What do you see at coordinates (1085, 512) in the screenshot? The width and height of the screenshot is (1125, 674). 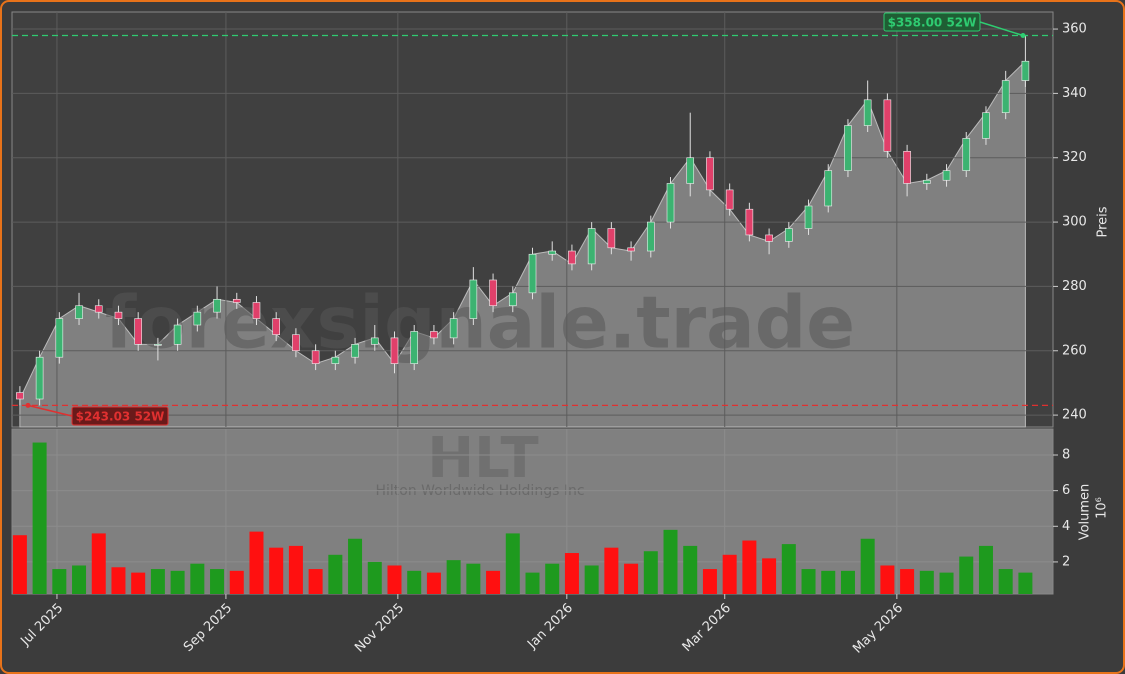 I see `volume-label: Volumen` at bounding box center [1085, 512].